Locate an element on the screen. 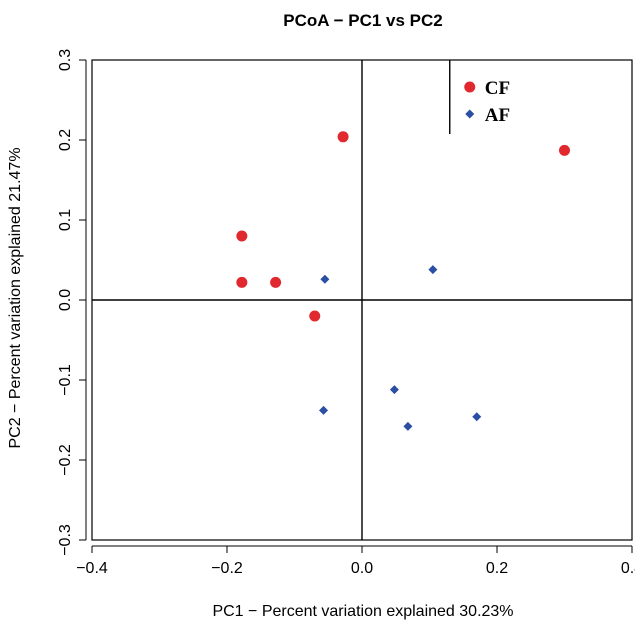  legend-marker-af is located at coordinates (470, 114).